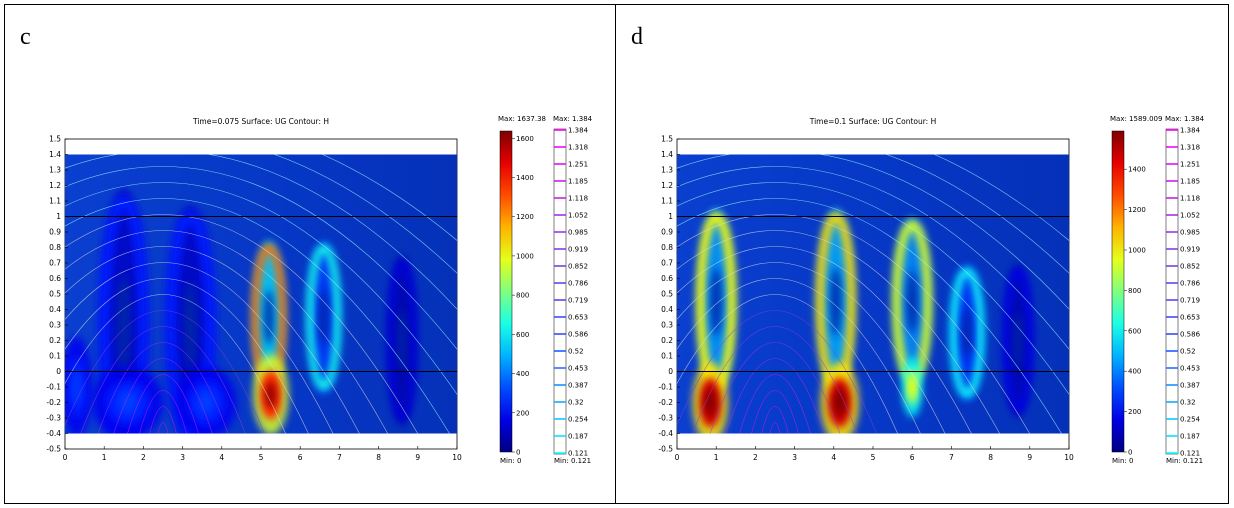 The image size is (1234, 508). Describe the element at coordinates (573, 119) in the screenshot. I see `contour-max-label: Max: 1.384` at that location.